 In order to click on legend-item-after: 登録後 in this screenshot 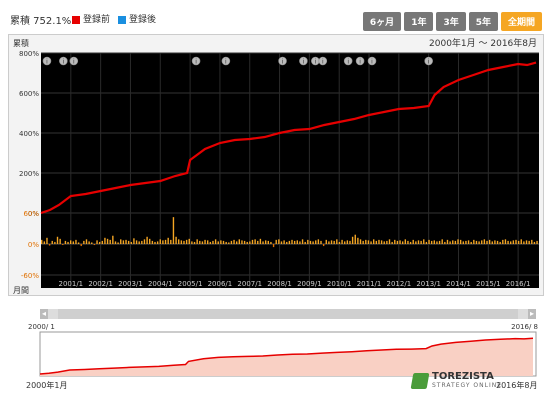, I will do `click(137, 18)`.